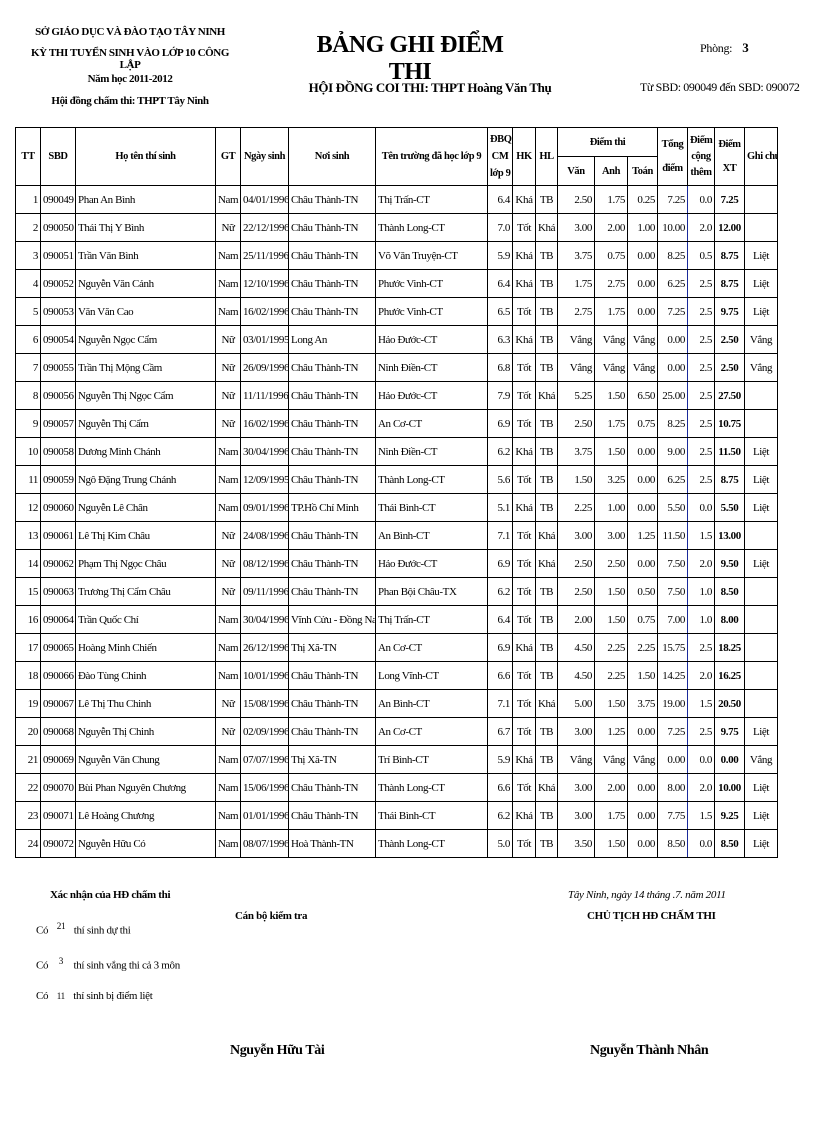 Image resolution: width=816 pixels, height=1123 pixels. What do you see at coordinates (576, 199) in the screenshot?
I see `cell-van: 2.50` at bounding box center [576, 199].